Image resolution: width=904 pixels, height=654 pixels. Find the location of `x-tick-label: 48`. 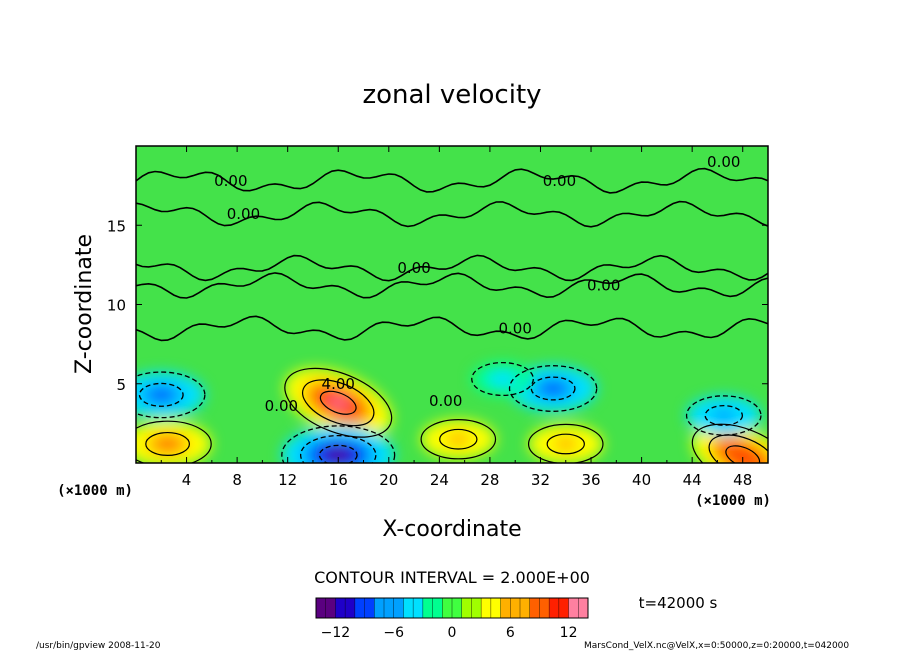

x-tick-label: 48 is located at coordinates (742, 480).